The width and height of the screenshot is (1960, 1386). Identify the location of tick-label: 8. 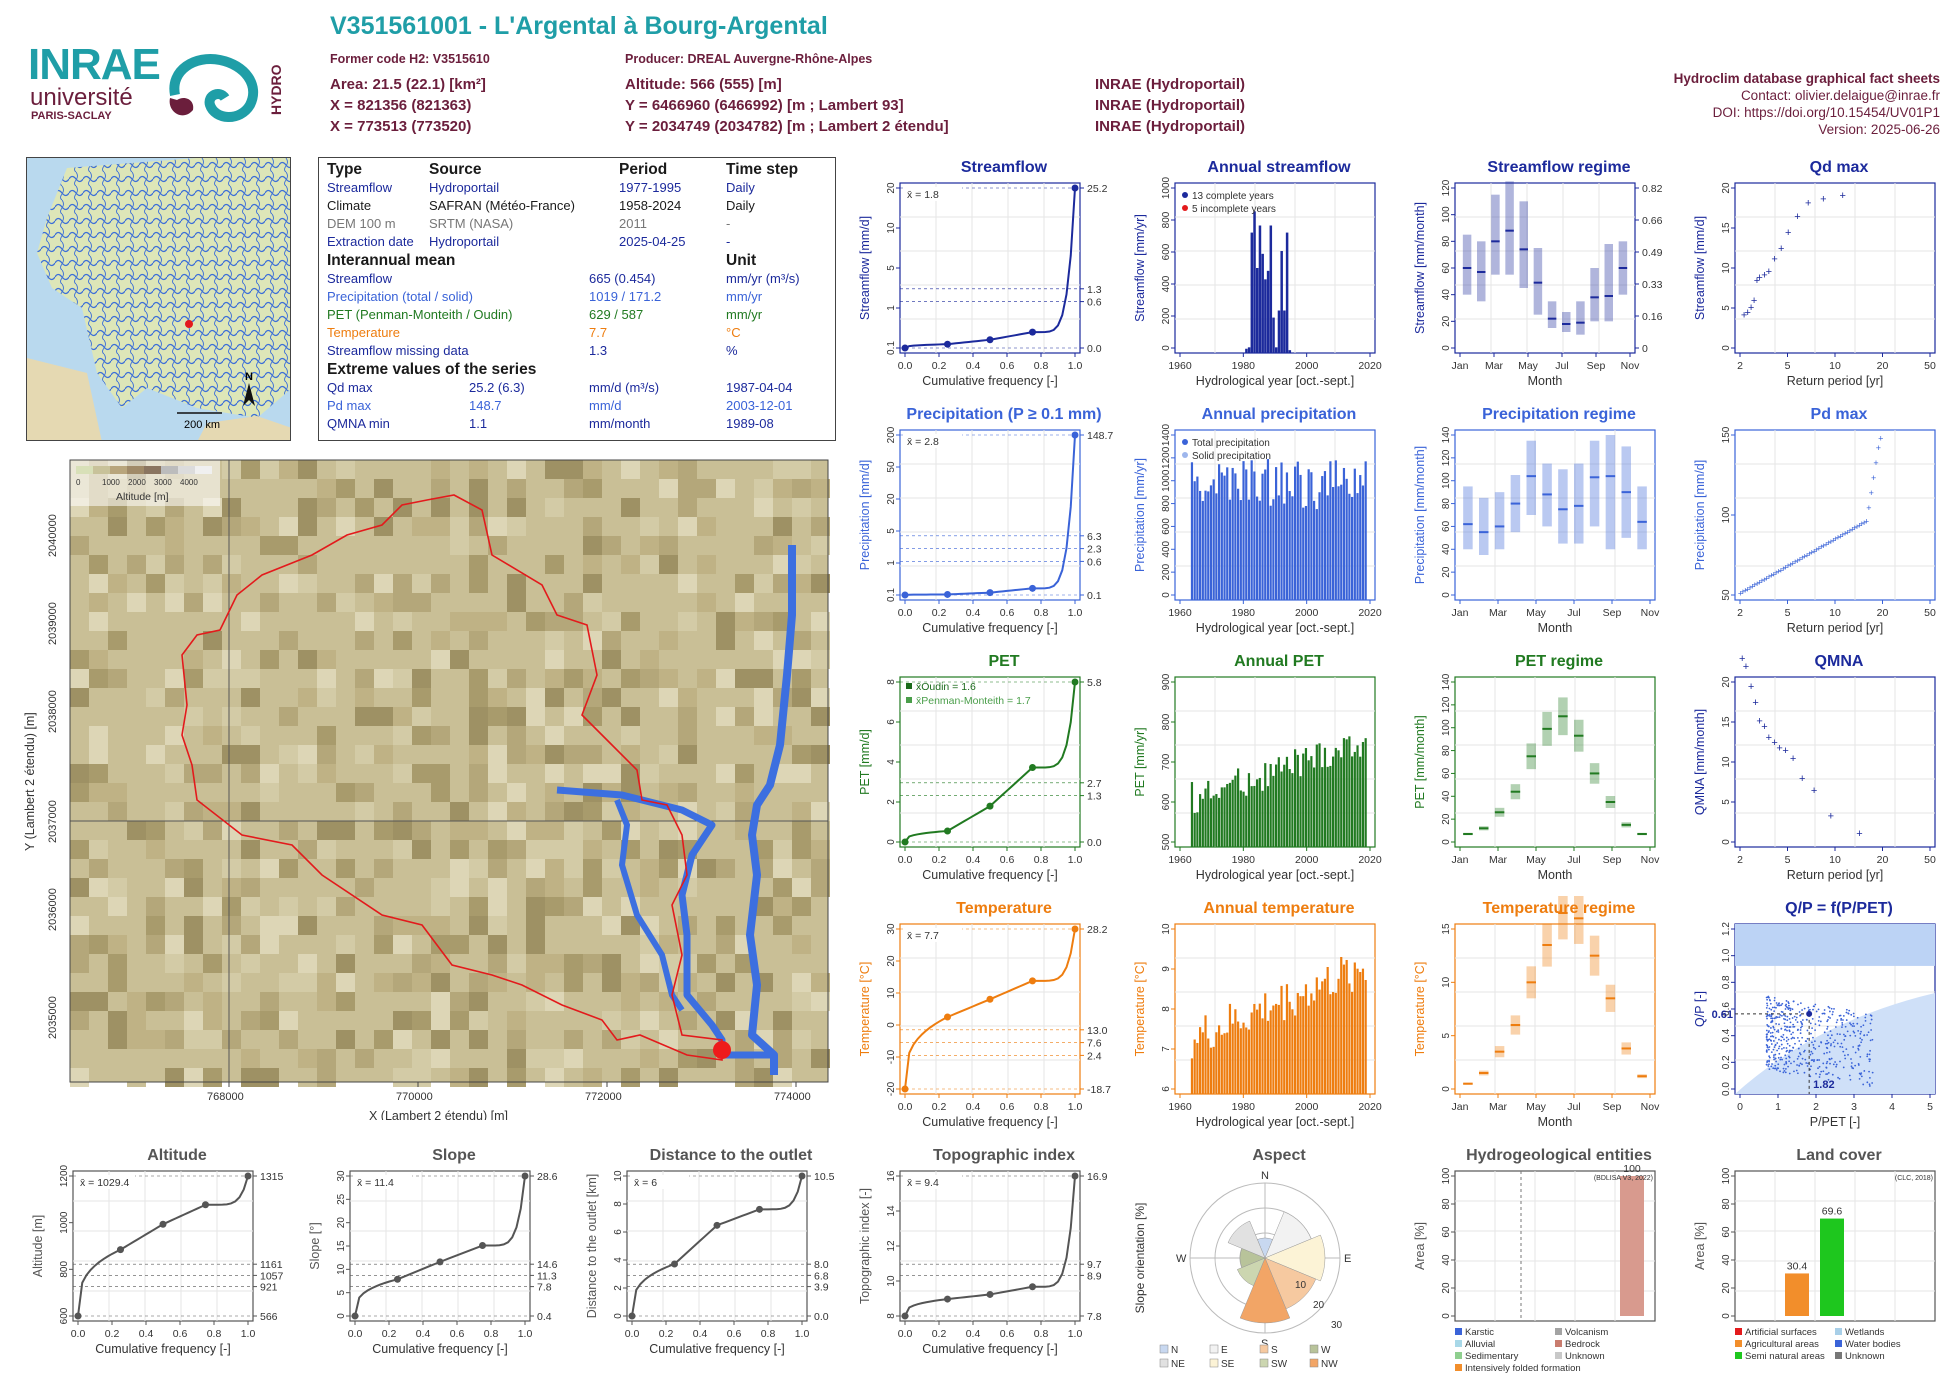
(891, 1316).